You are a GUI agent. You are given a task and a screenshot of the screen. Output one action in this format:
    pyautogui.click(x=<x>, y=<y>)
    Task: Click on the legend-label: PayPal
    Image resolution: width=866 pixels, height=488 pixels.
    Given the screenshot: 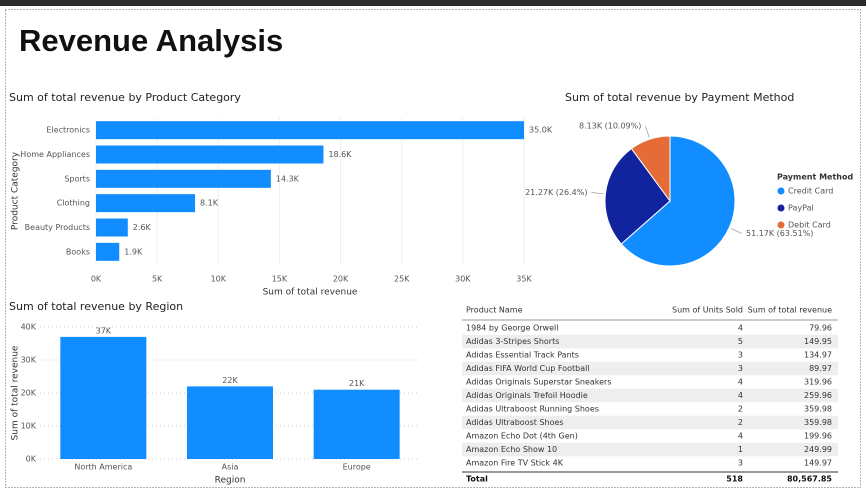 What is the action you would take?
    pyautogui.click(x=801, y=208)
    